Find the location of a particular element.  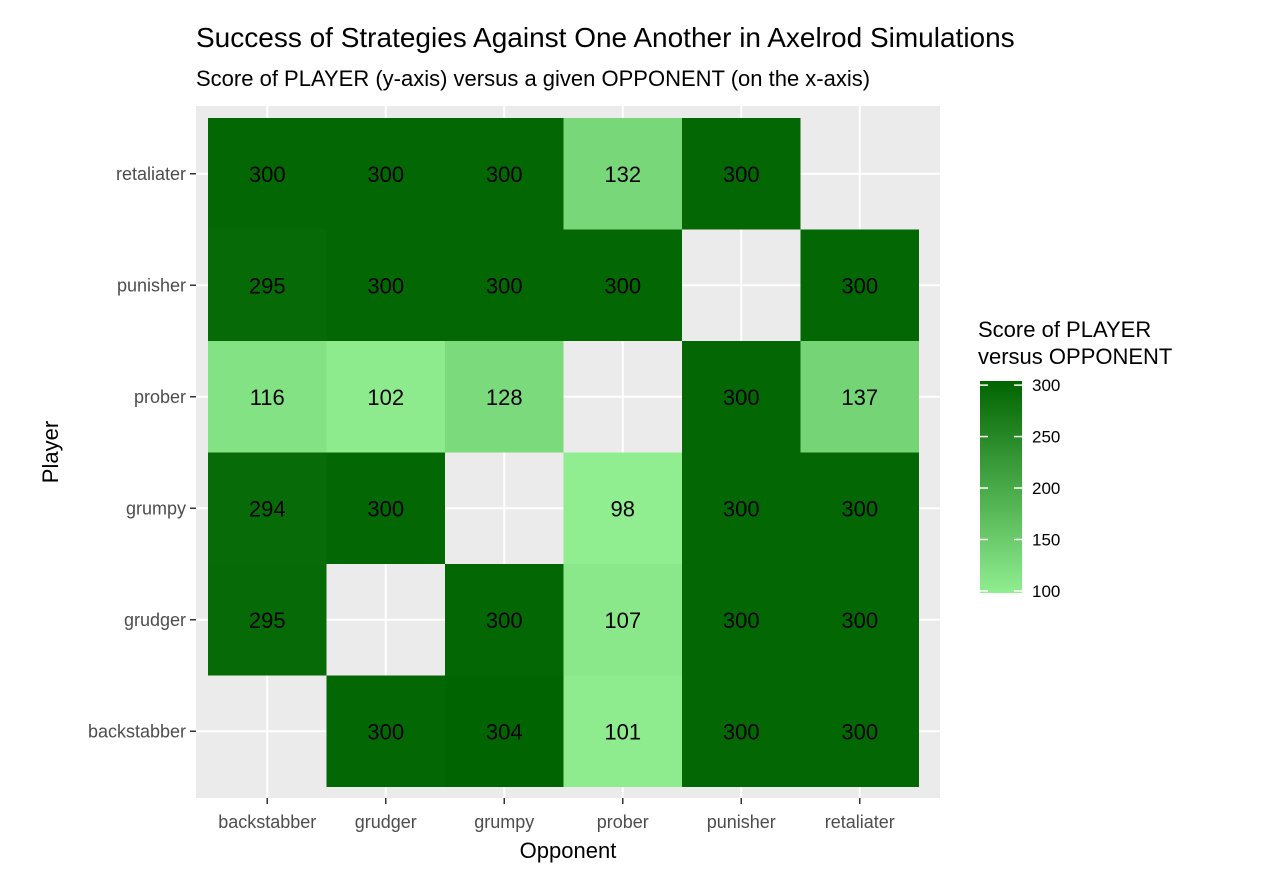

tile-value-label: 98 is located at coordinates (623, 508).